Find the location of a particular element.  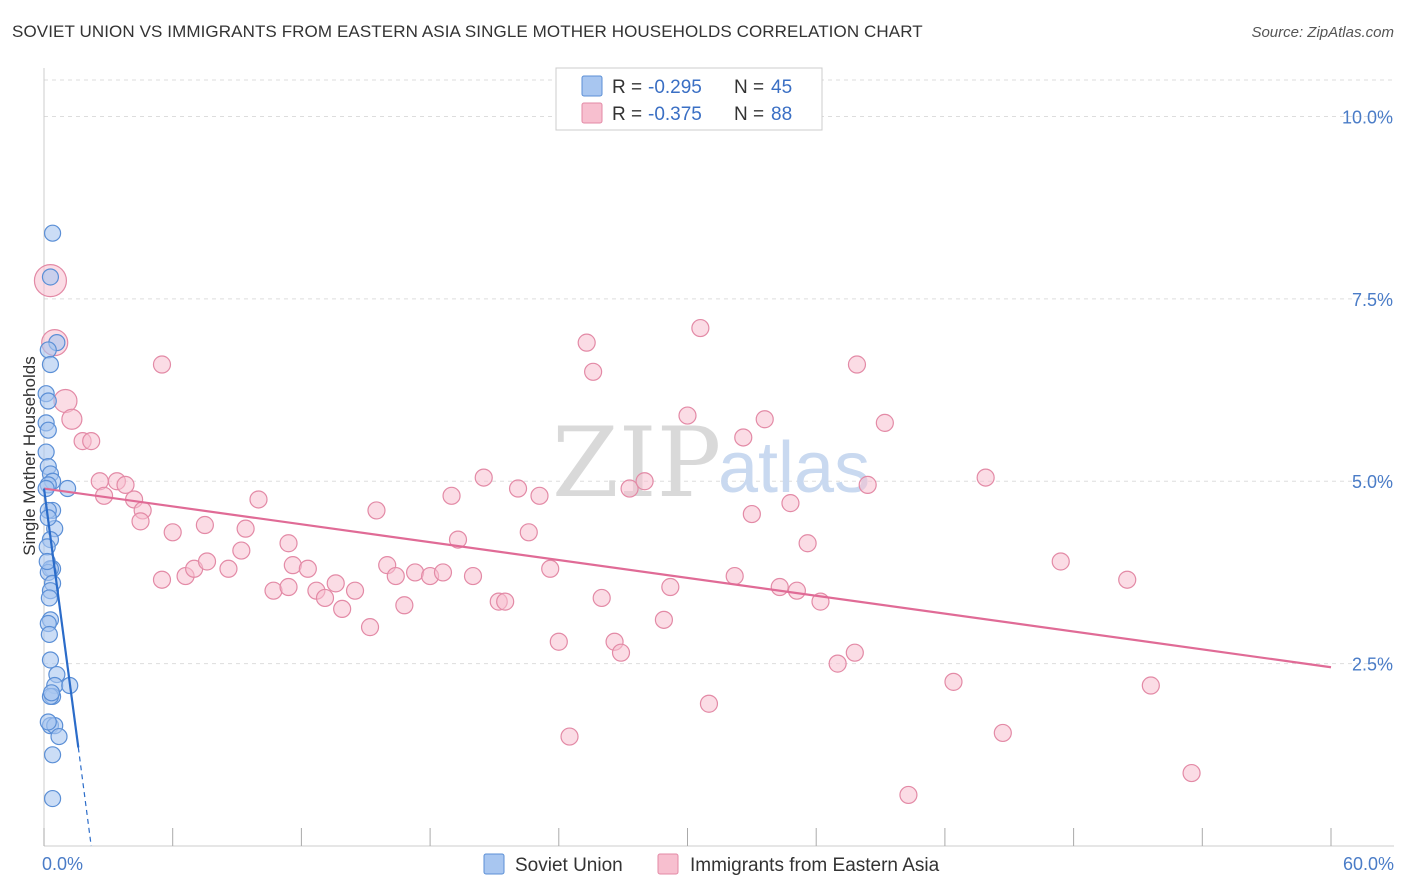

y-tick-label-1: 5.0% is located at coordinates (1372, 482).